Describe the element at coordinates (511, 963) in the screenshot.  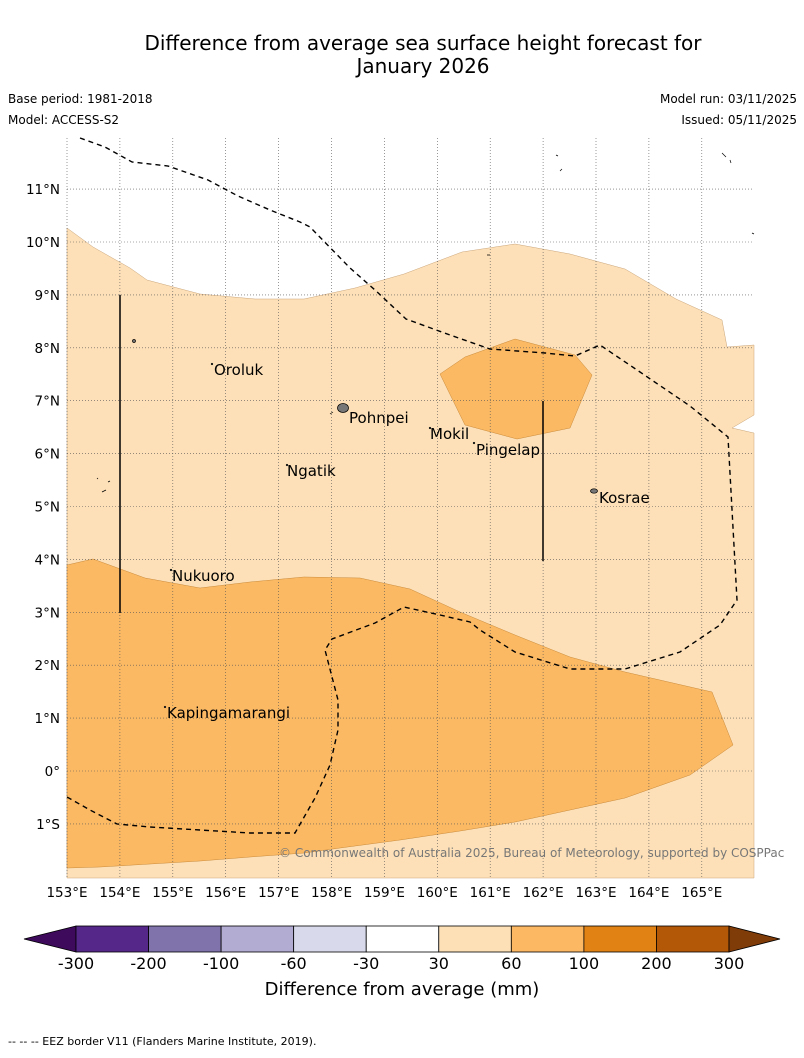
I see `colorbar-tick-label: 60` at that location.